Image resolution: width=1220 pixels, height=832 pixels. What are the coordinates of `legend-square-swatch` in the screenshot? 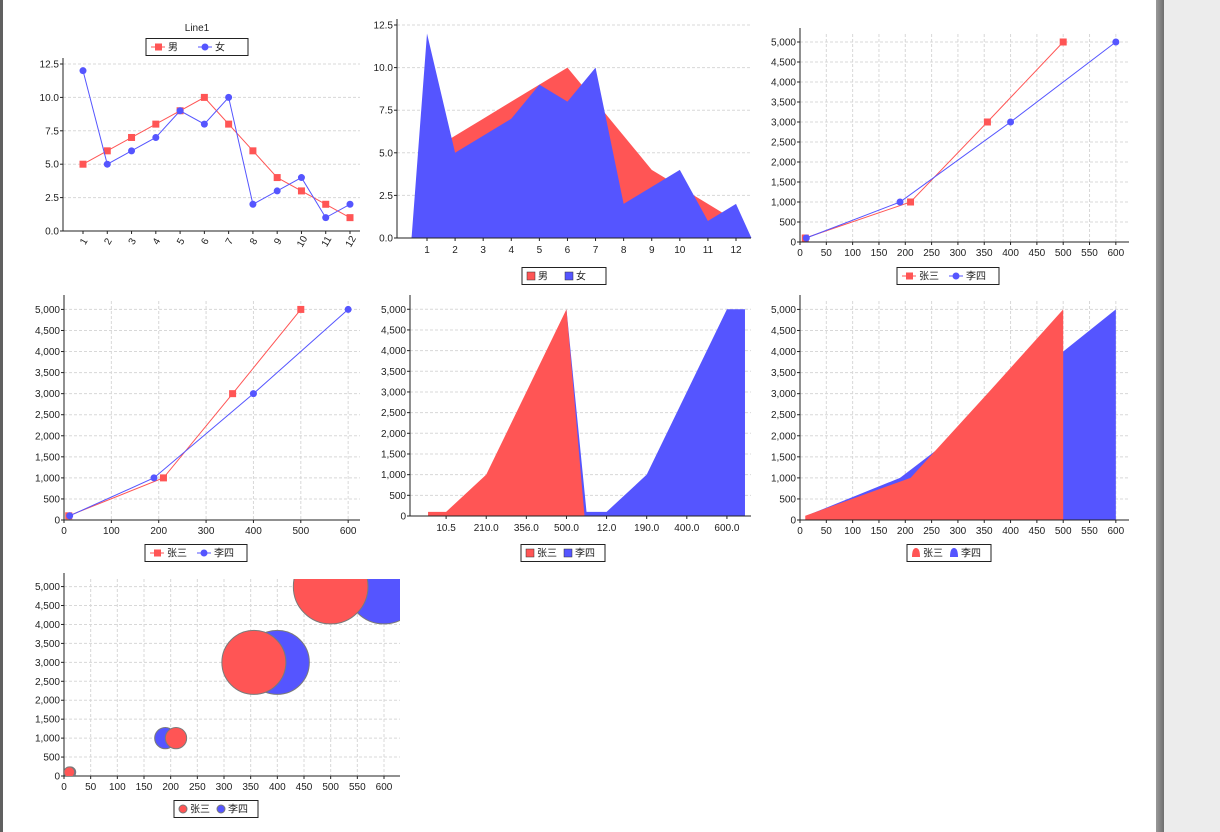 It's located at (530, 553).